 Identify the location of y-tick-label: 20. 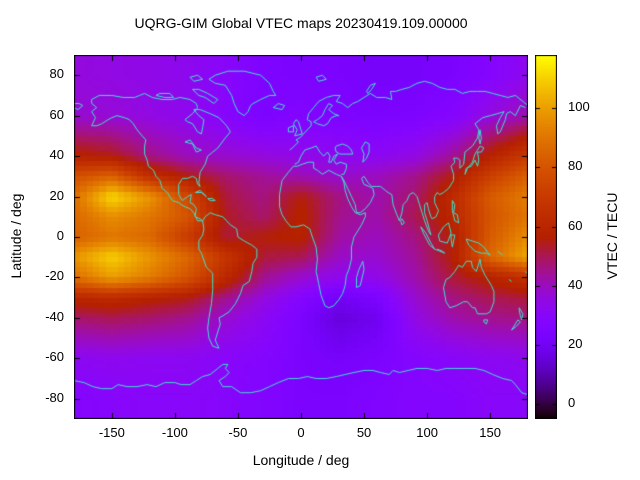
(56, 195).